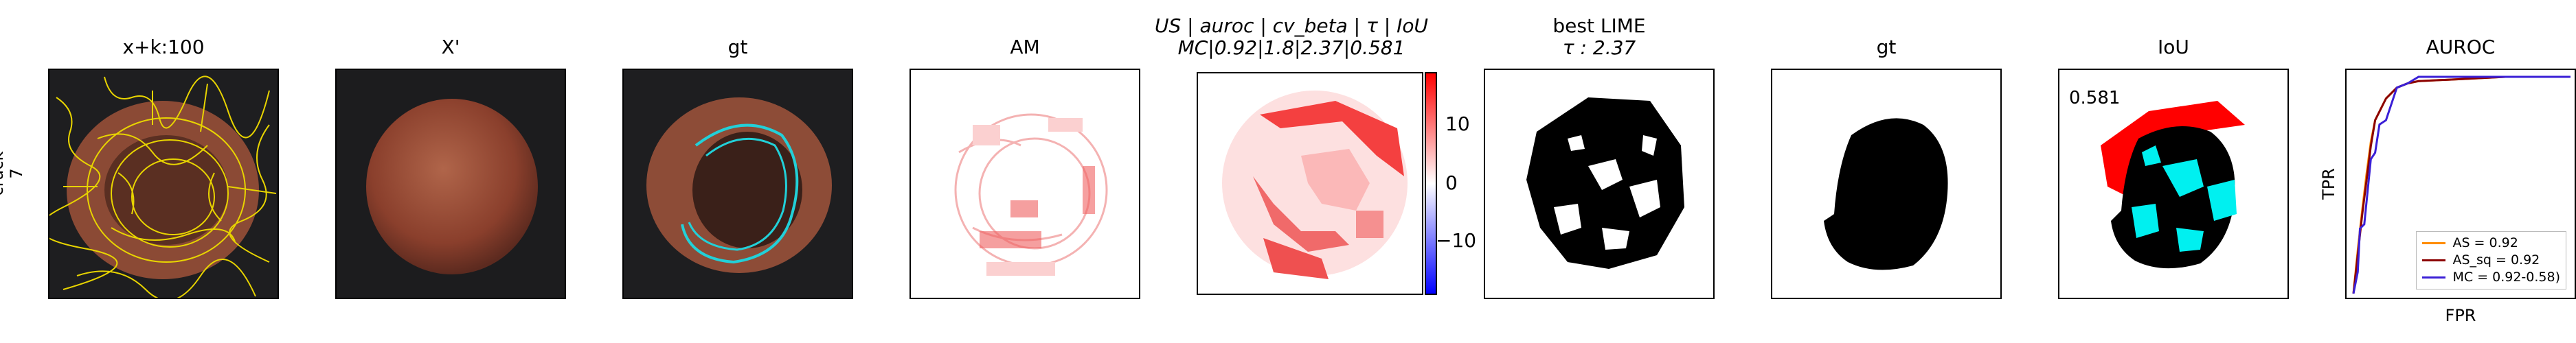 This screenshot has width=2576, height=343. What do you see at coordinates (1431, 183) in the screenshot?
I see `colorbar` at bounding box center [1431, 183].